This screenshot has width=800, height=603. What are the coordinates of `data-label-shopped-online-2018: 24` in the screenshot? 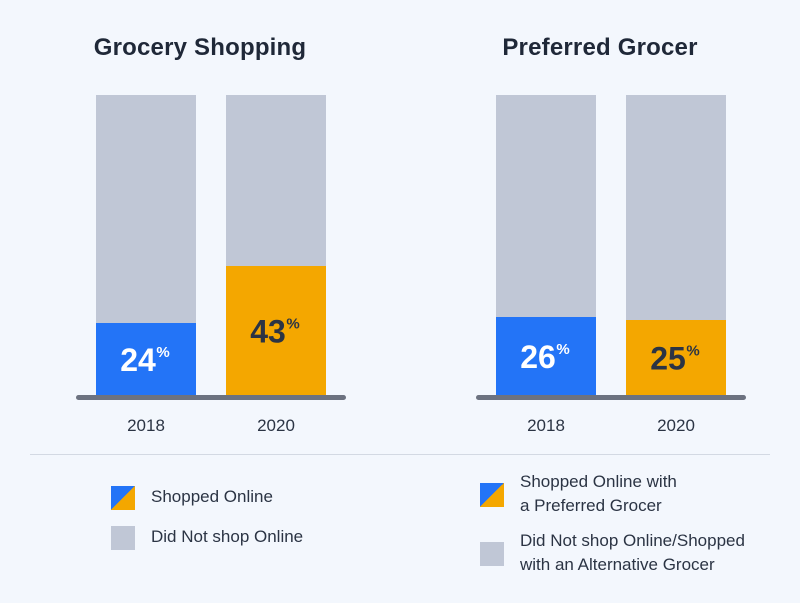 It's located at (138, 360).